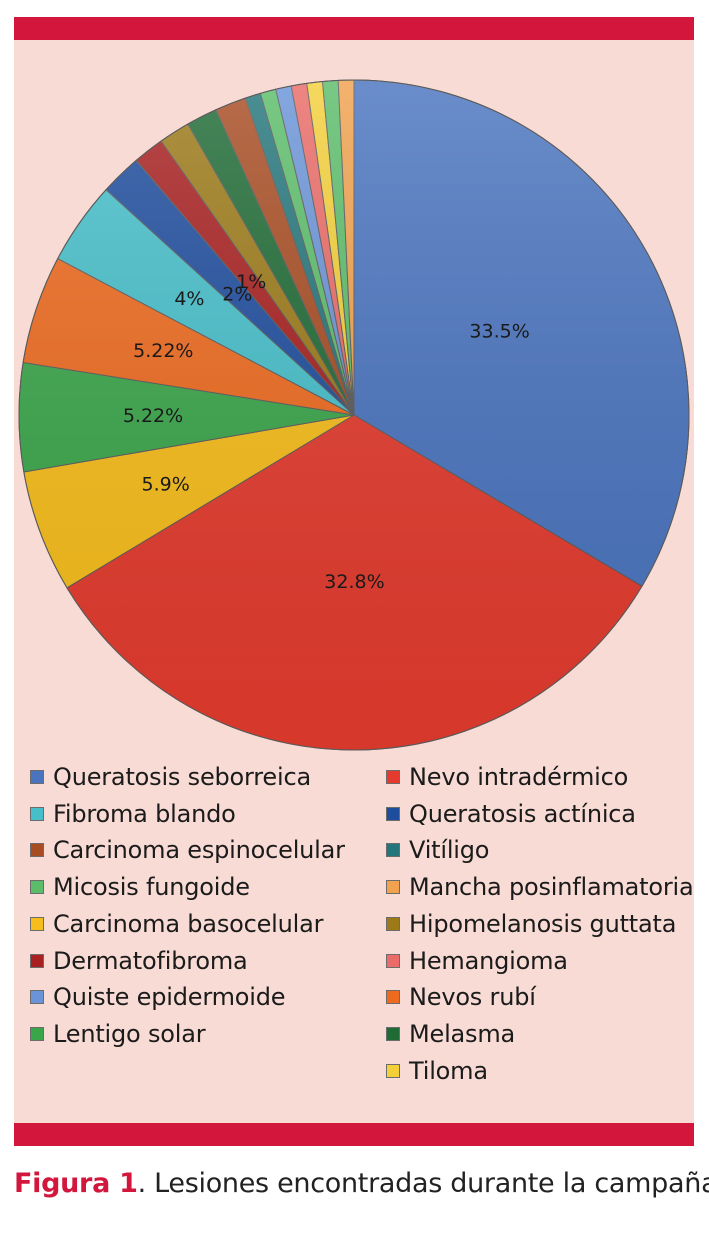 The width and height of the screenshot is (709, 1245). I want to click on legend-label: Fibroma blando, so click(144, 813).